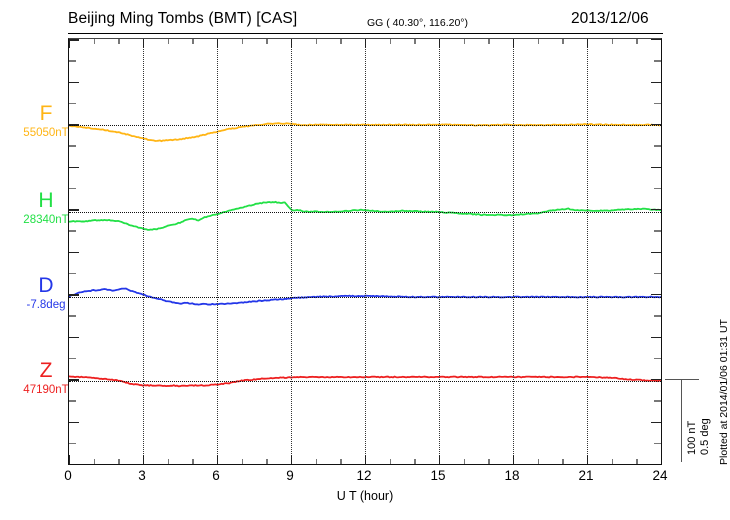  I want to click on x-axis-tick-label: 15, so click(438, 475).